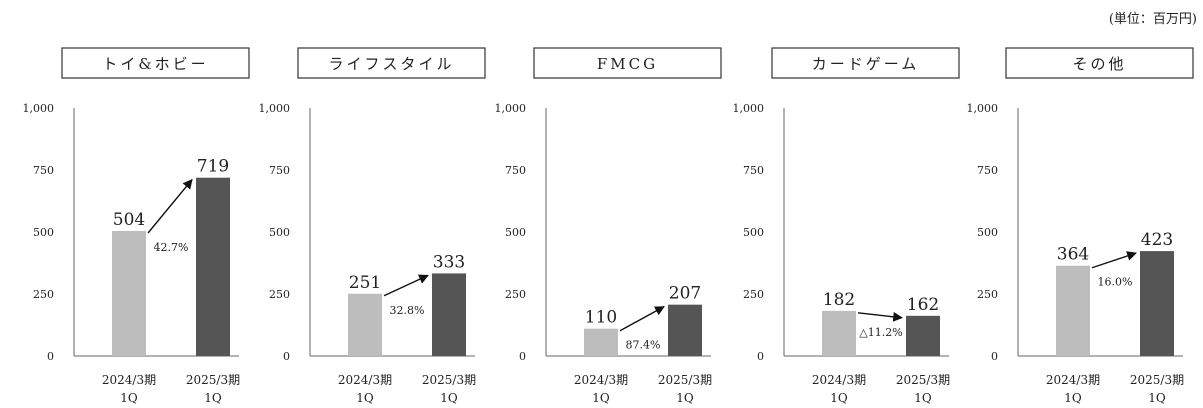 The width and height of the screenshot is (1203, 408). What do you see at coordinates (601, 318) in the screenshot?
I see `bar-value-label: 110` at bounding box center [601, 318].